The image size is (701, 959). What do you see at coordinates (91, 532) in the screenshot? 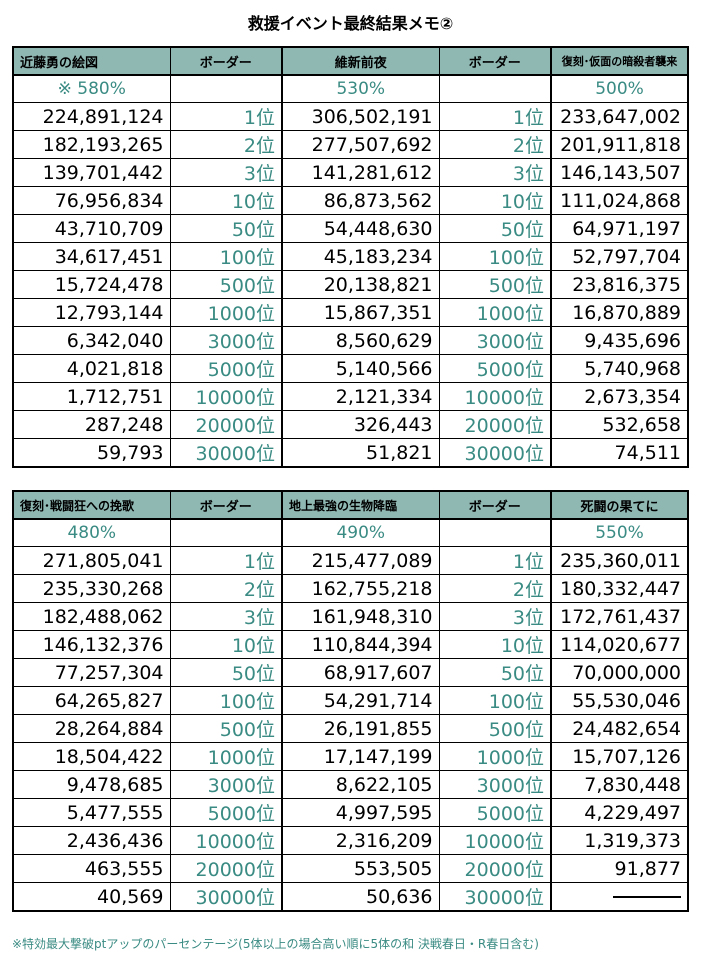
I see `event-percentage: 480%` at bounding box center [91, 532].